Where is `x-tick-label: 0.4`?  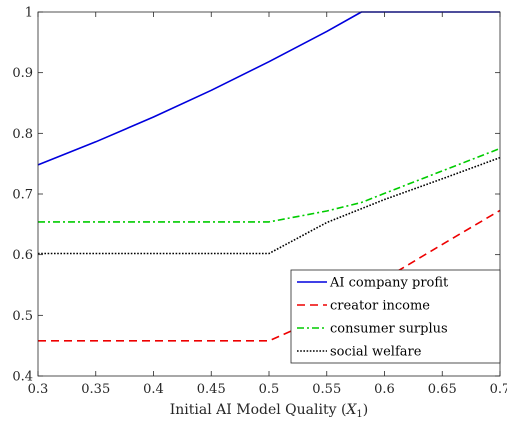
x-tick-label: 0.4 is located at coordinates (153, 389).